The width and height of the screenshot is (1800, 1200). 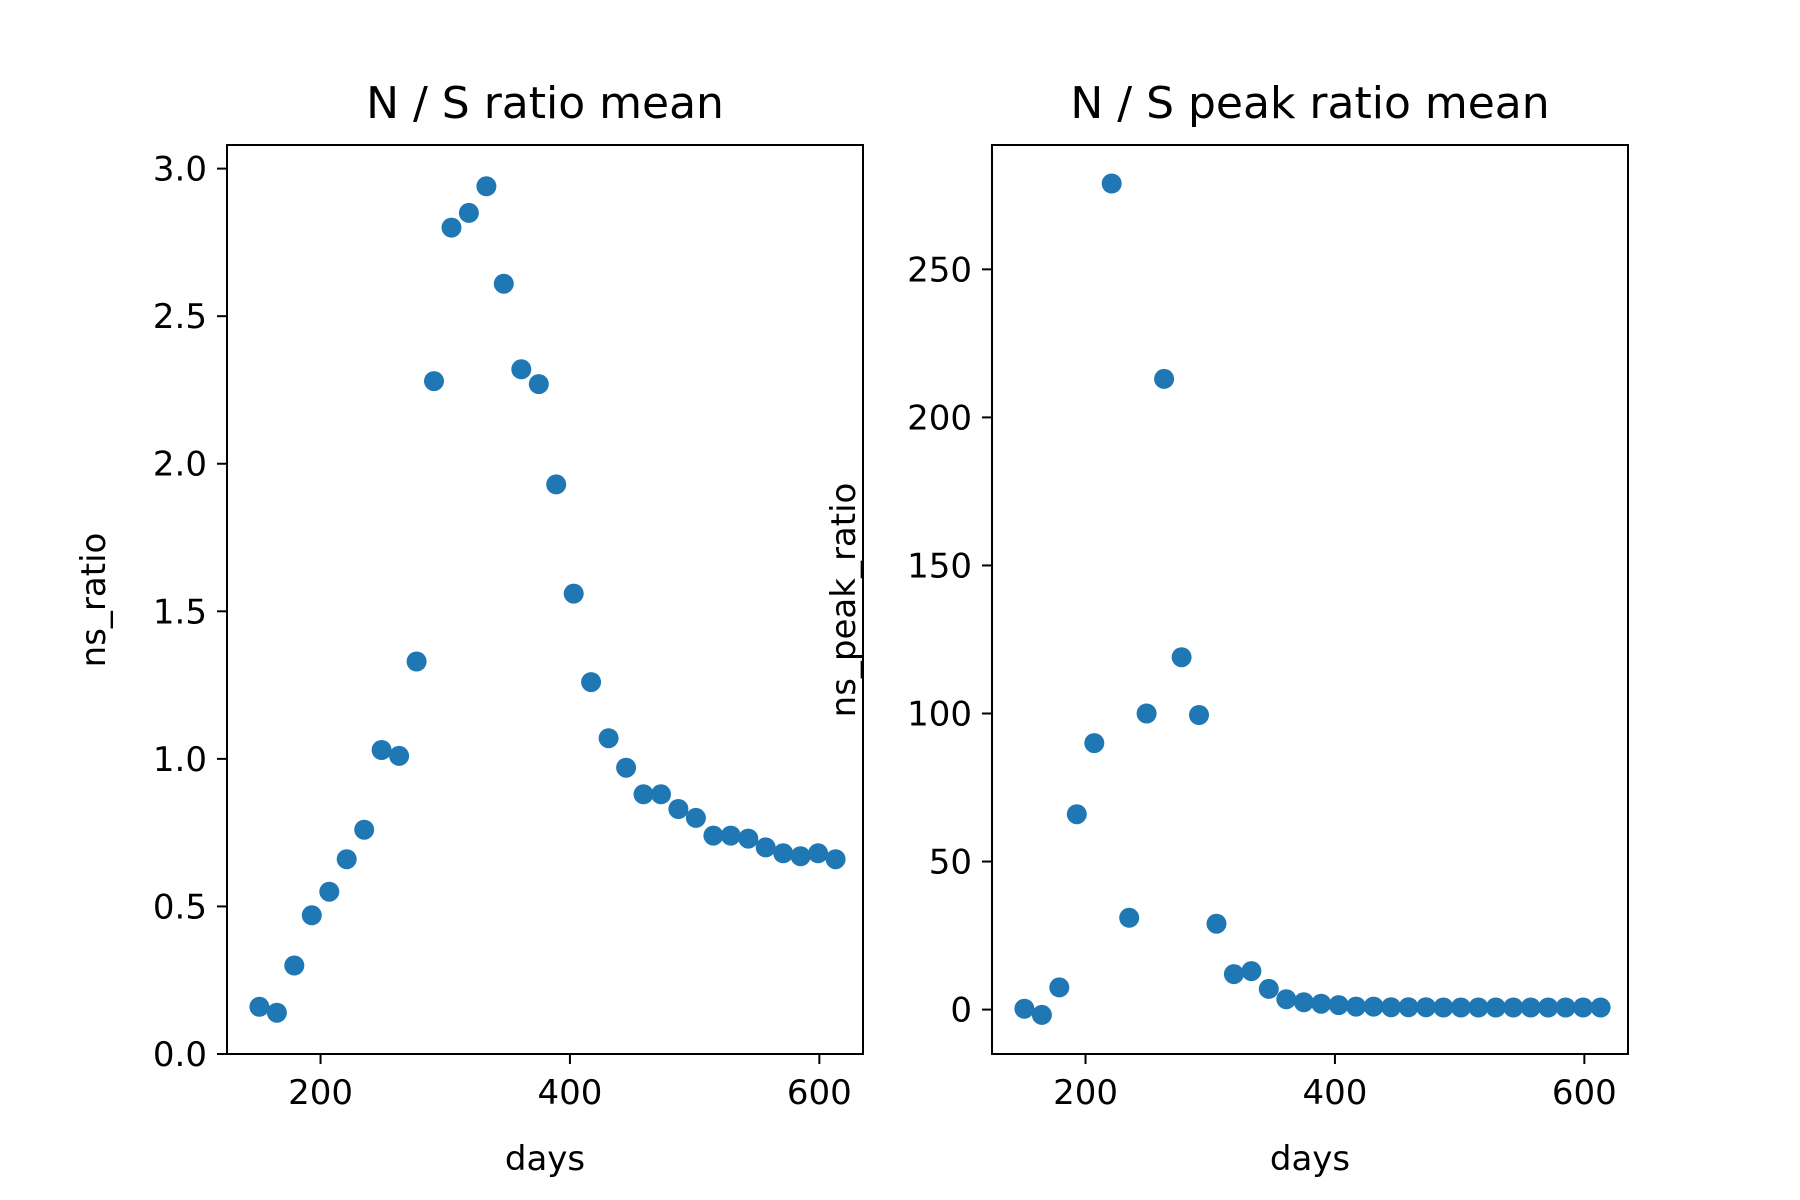 I want to click on ns-ratio-y-tick-label: 3.0, so click(x=180, y=170).